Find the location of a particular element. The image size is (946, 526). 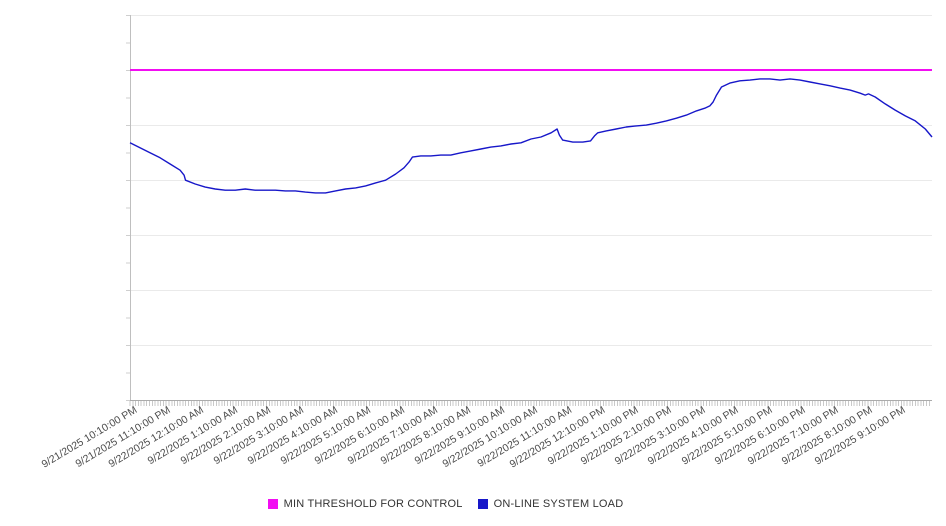

x-axis-label: 9/22/2025 5:10:00 PM is located at coordinates (727, 436).